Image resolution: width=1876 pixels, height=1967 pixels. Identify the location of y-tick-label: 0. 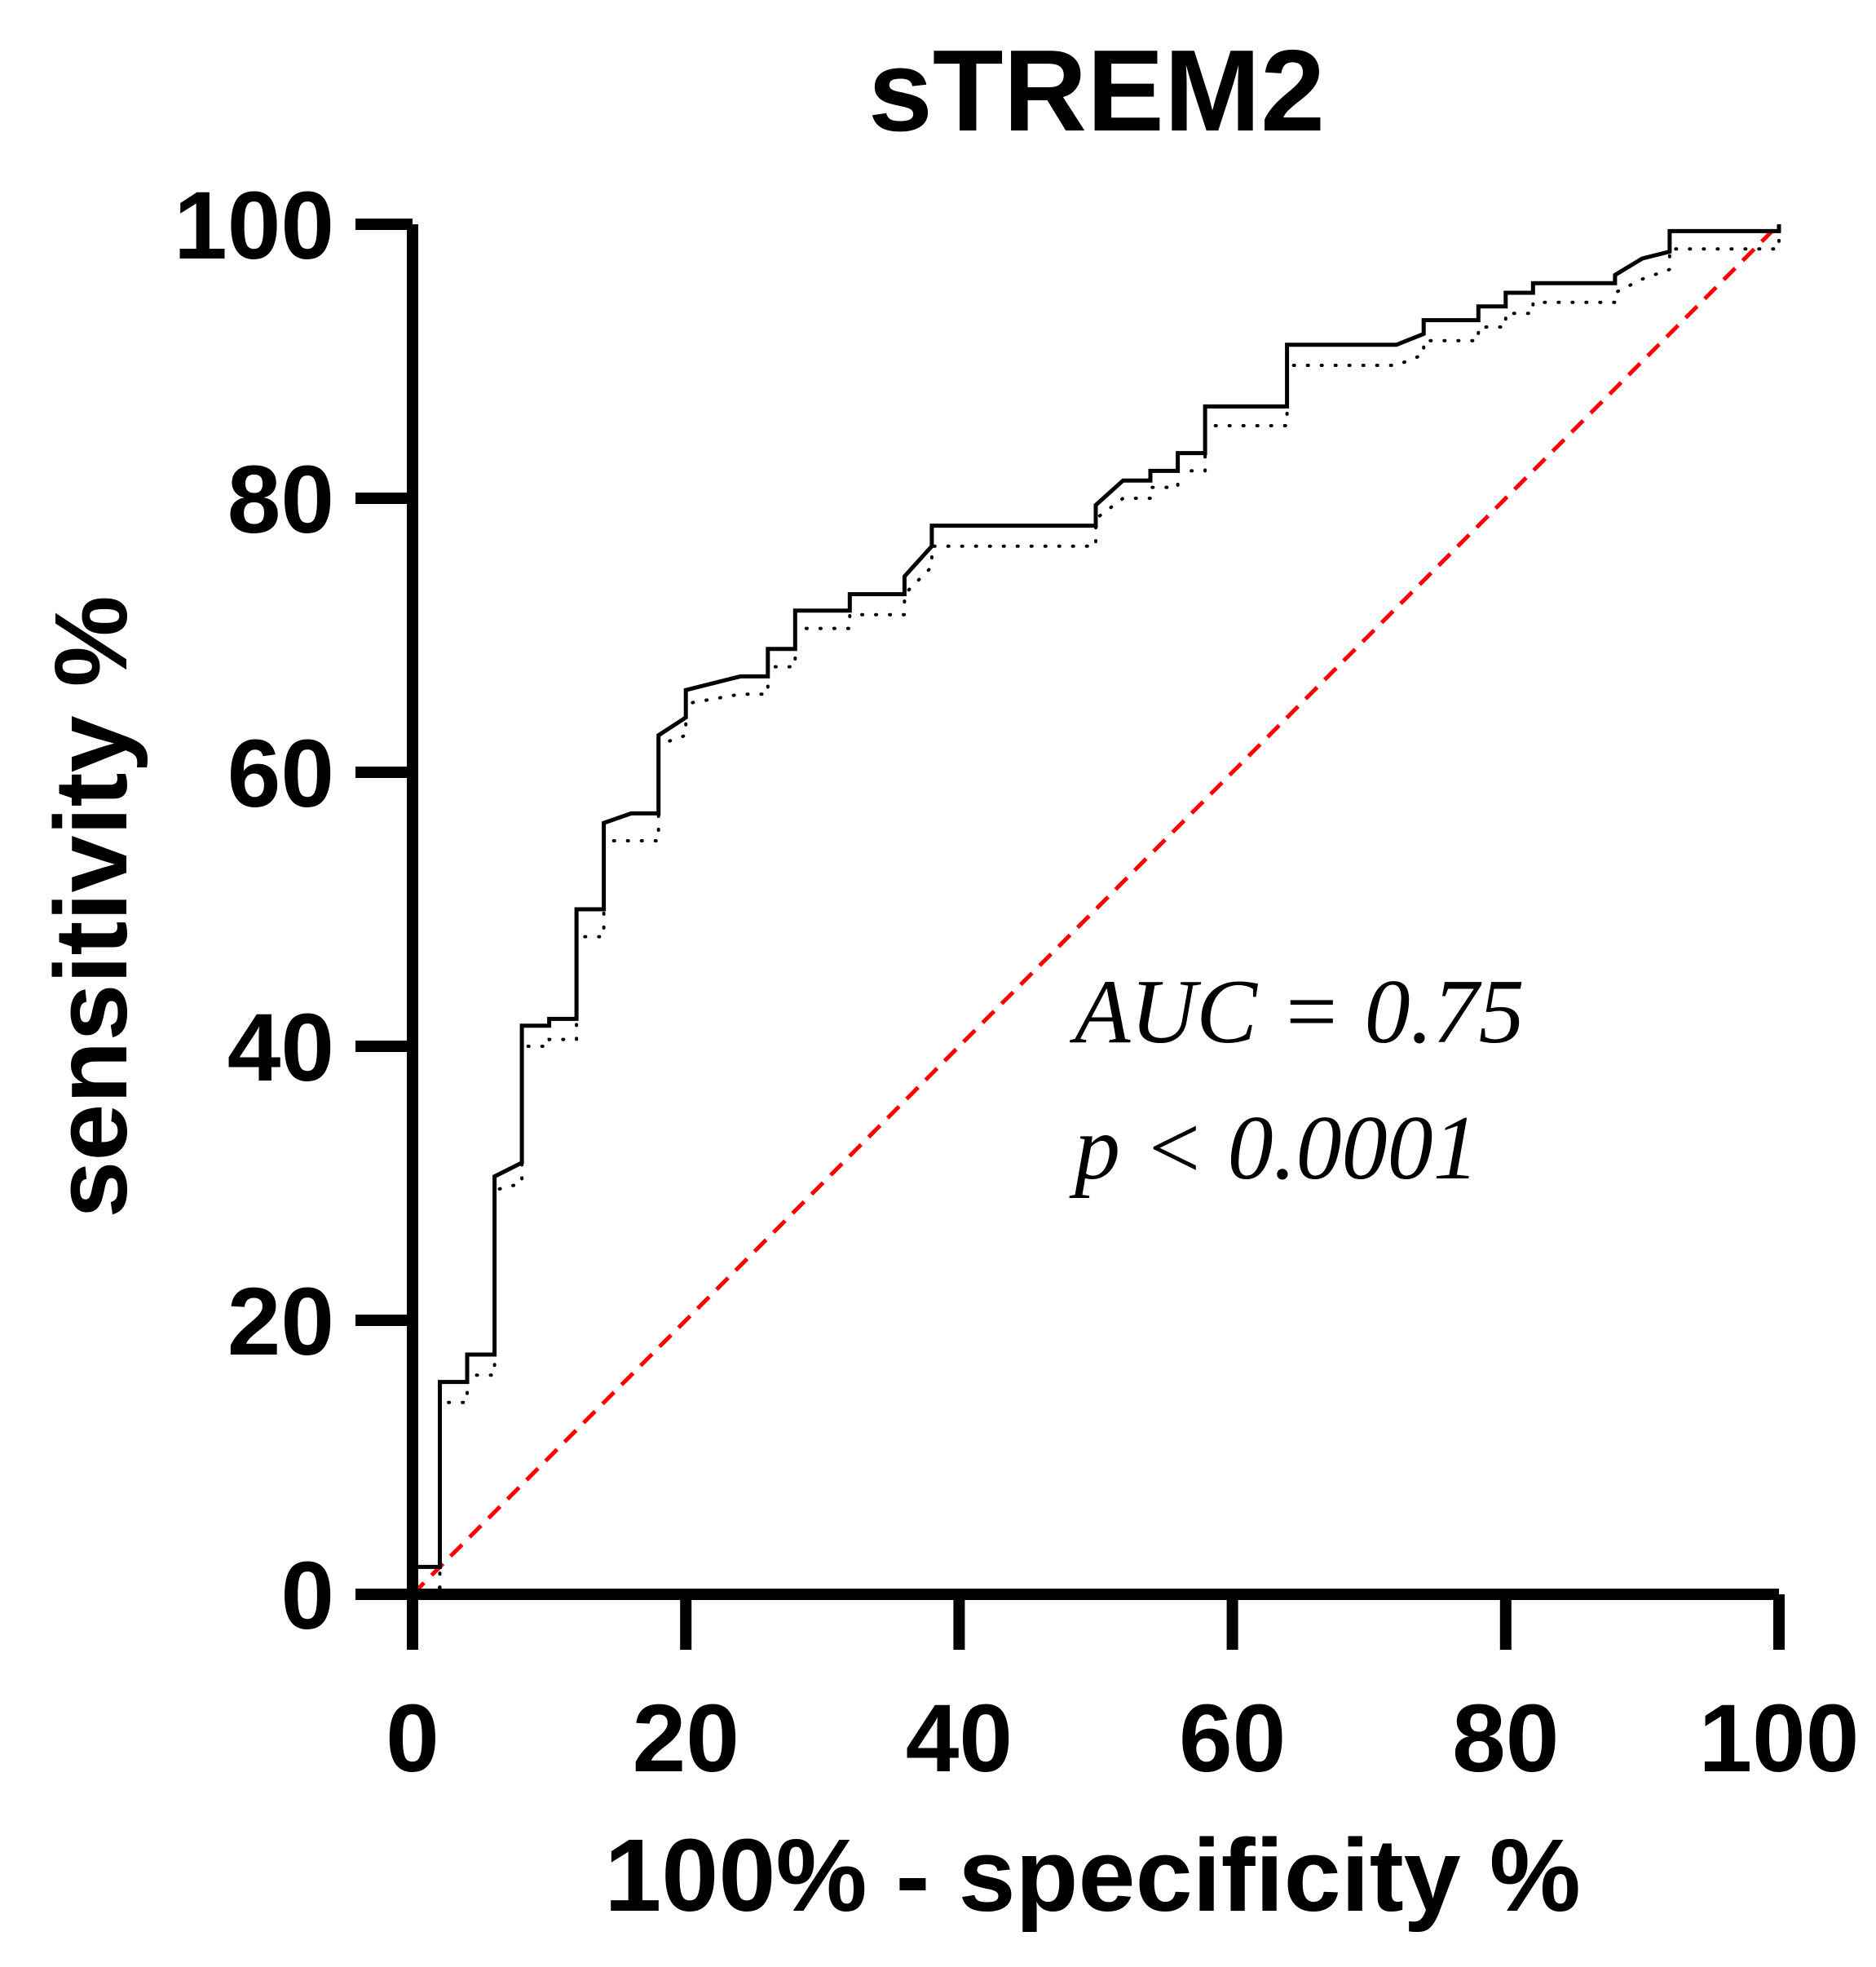
(307, 1596).